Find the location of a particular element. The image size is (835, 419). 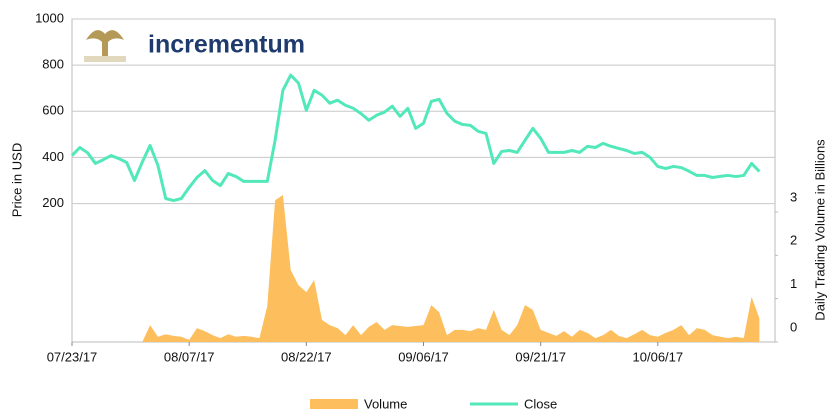

y2-tick-label: 1 is located at coordinates (793, 283).